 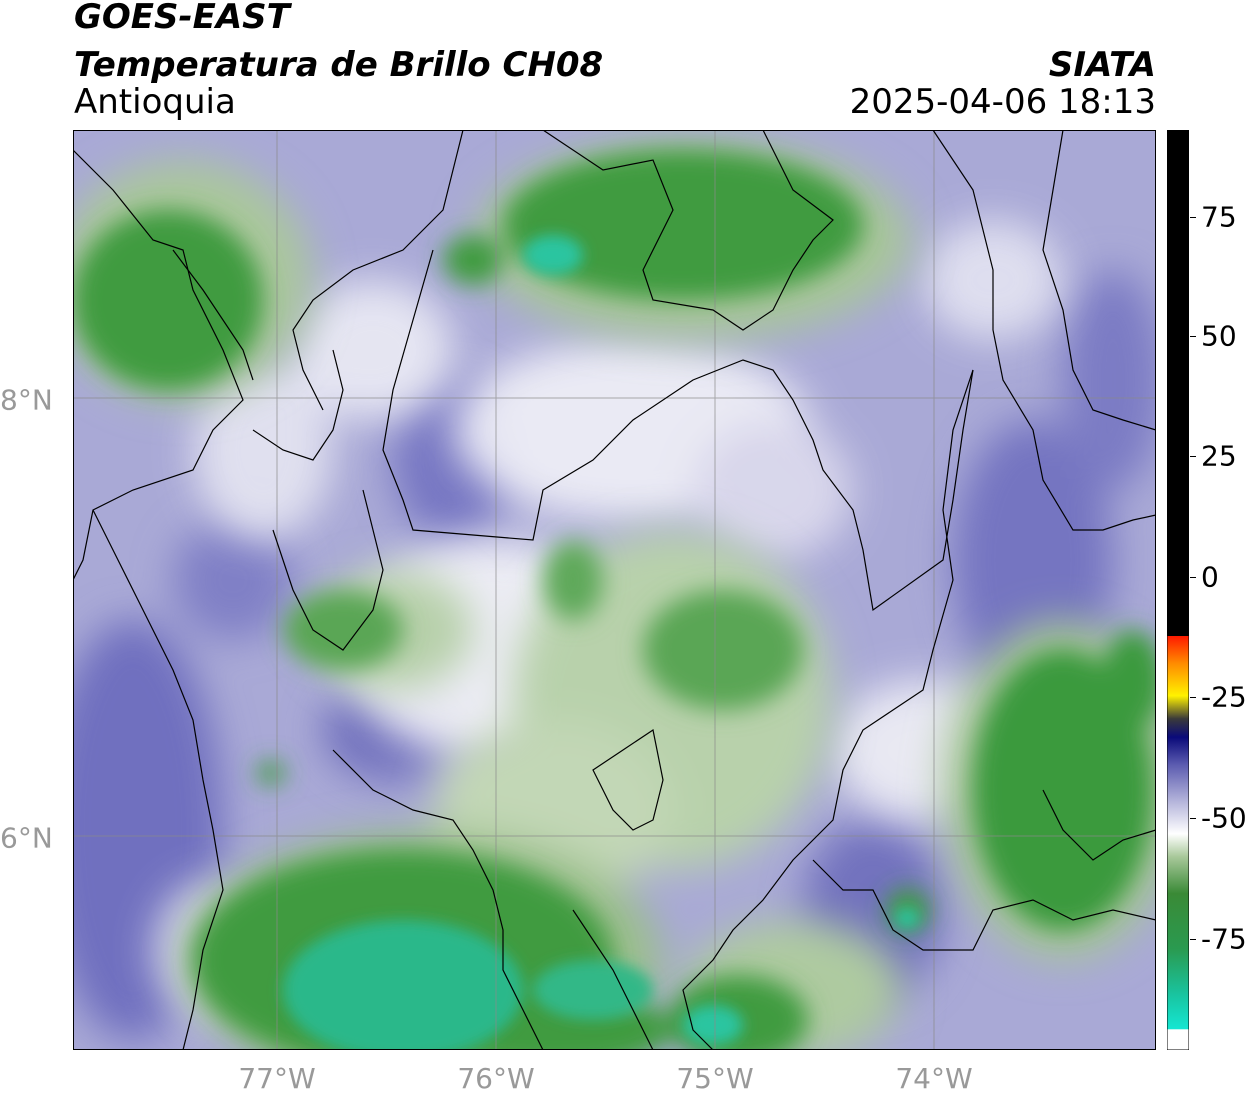 What do you see at coordinates (339, 65) in the screenshot?
I see `product-title: Temperatura de Brillo CH08` at bounding box center [339, 65].